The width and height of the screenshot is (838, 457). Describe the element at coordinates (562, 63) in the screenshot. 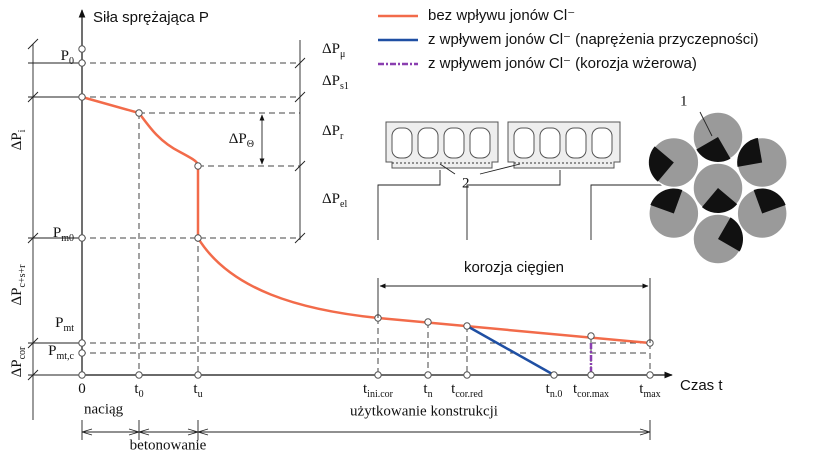

I see `legend-label: z wpływem jonów Cl⁻ (korozja wżerowa)` at that location.